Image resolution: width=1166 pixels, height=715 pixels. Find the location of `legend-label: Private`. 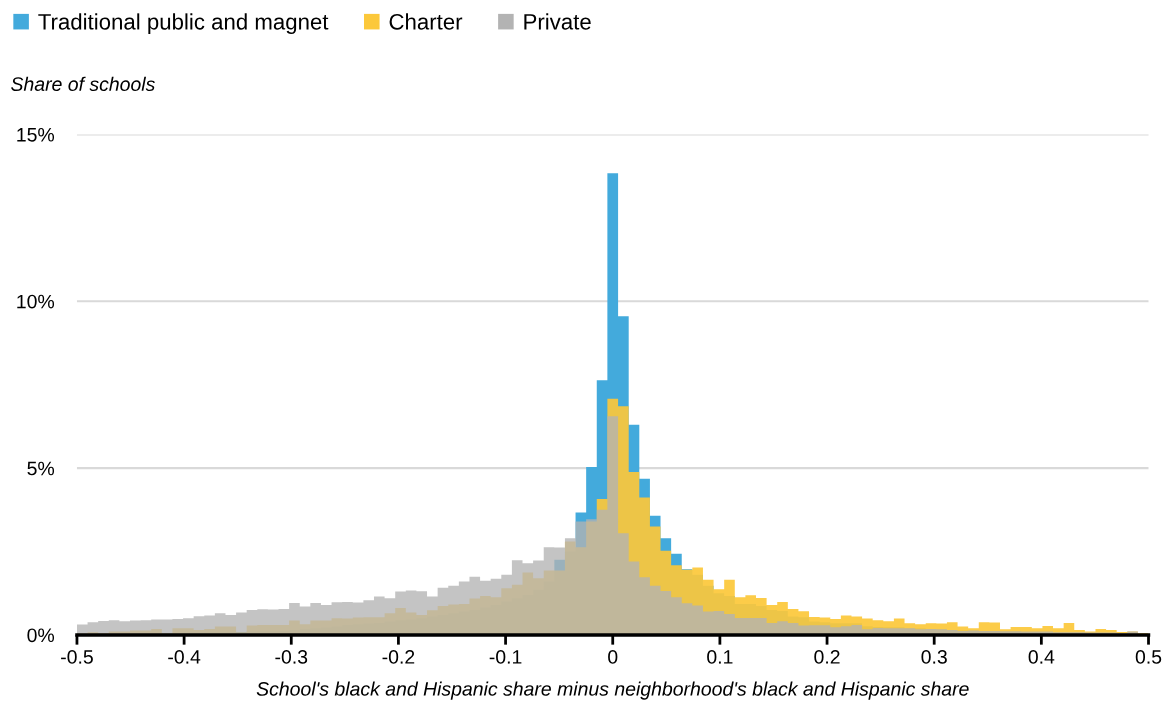

legend-label: Private is located at coordinates (557, 21).